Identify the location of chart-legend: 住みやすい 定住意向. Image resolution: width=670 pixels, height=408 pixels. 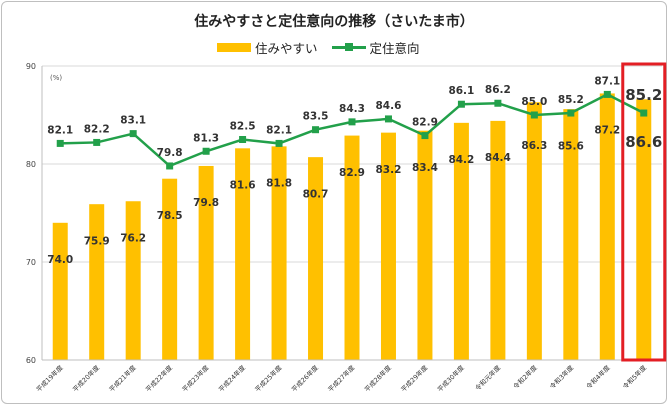
(318, 47).